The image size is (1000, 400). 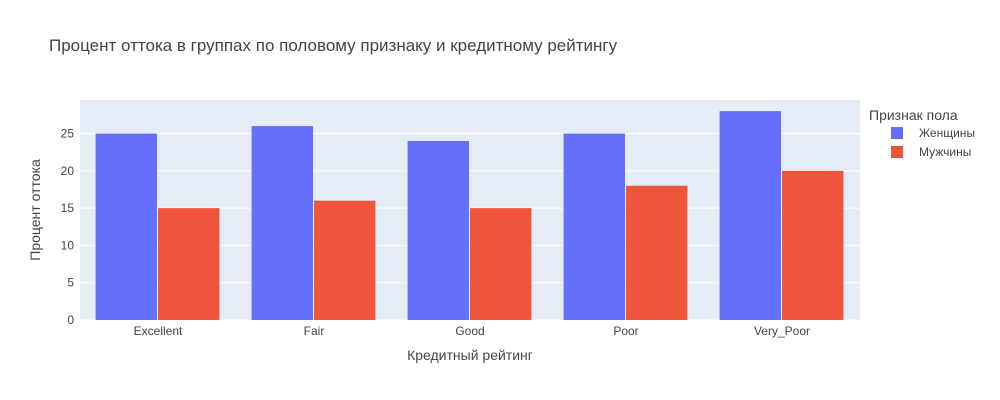 What do you see at coordinates (947, 133) in the screenshot?
I see `legend-label: Женщины` at bounding box center [947, 133].